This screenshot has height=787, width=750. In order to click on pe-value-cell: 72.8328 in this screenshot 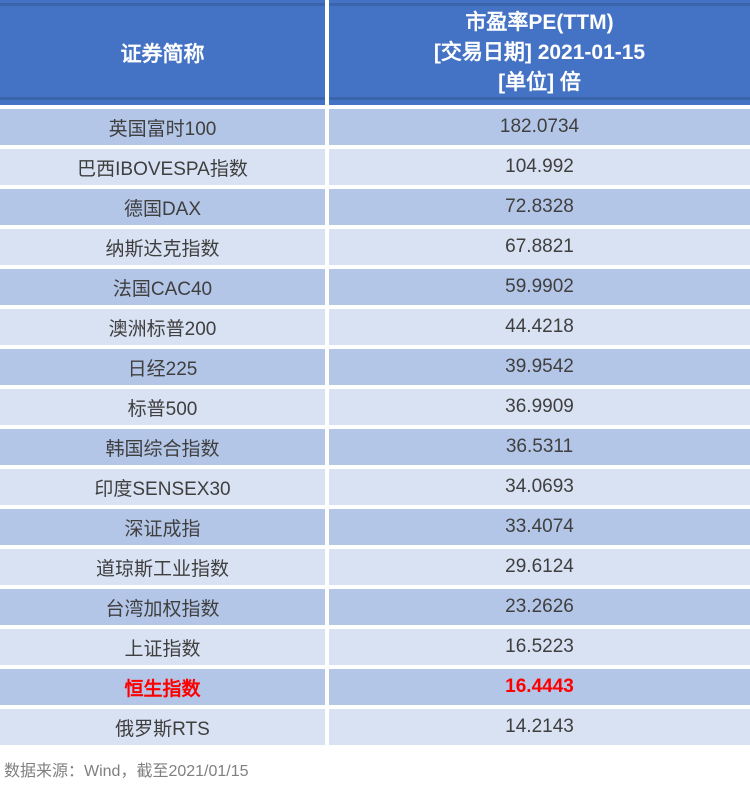, I will do `click(539, 207)`.